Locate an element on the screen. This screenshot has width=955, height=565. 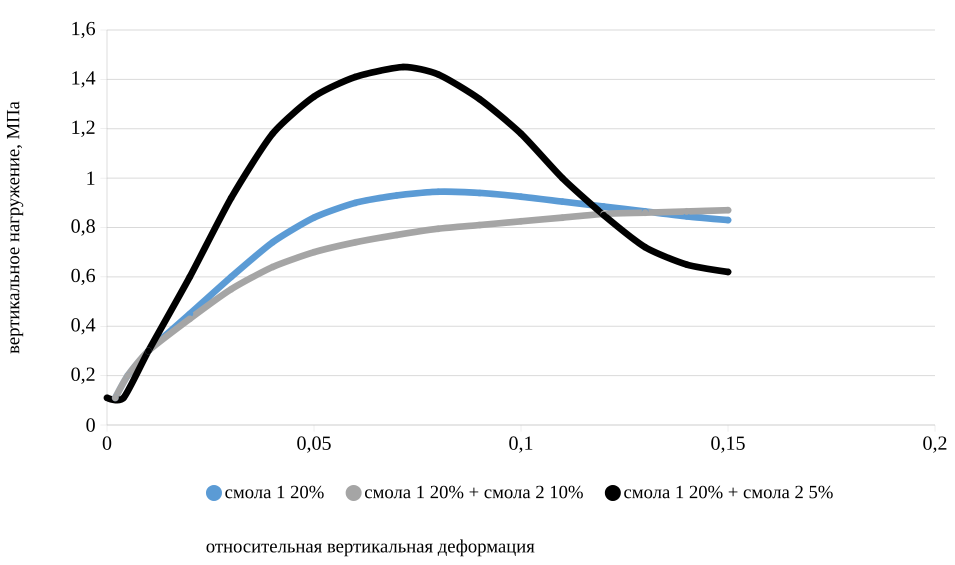
legend-label: смола 1 20% is located at coordinates (274, 492).